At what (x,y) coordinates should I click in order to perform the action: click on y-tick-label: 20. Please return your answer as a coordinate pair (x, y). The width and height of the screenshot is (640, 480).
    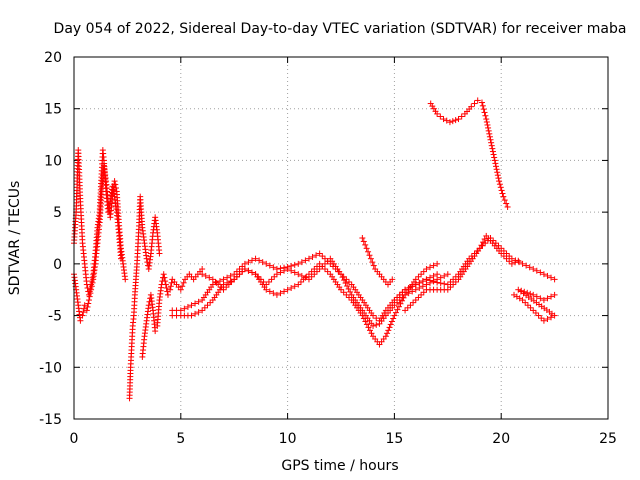
    Looking at the image, I should click on (53, 58).